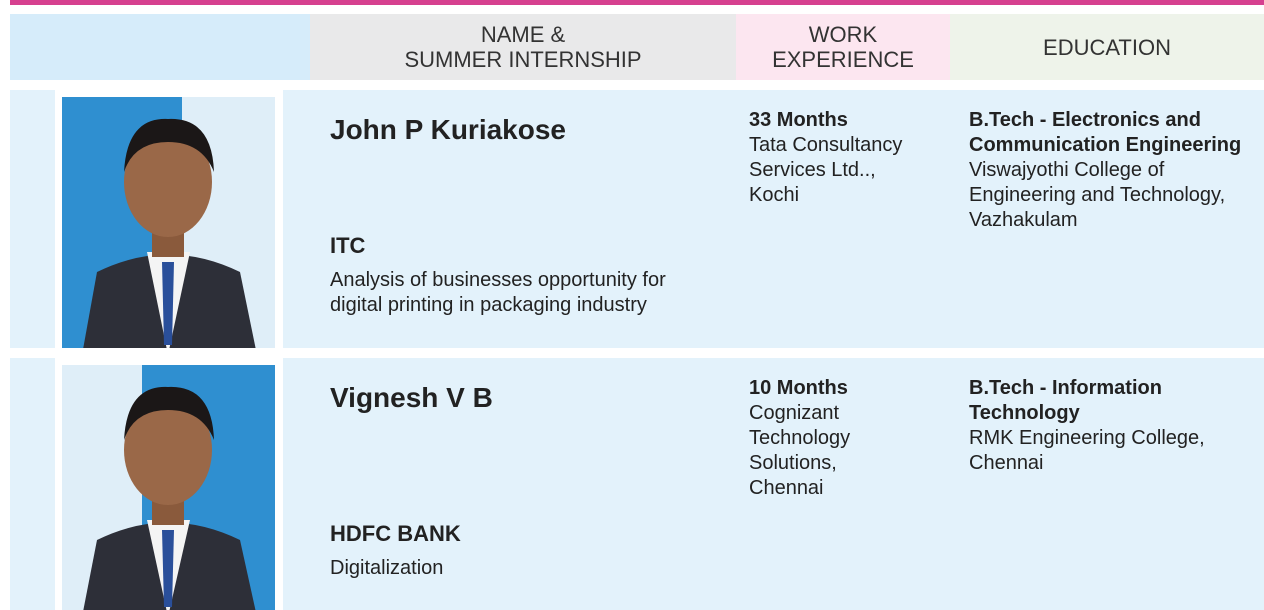 The height and width of the screenshot is (610, 1264). I want to click on header-text: EDUCATION, so click(1107, 47).